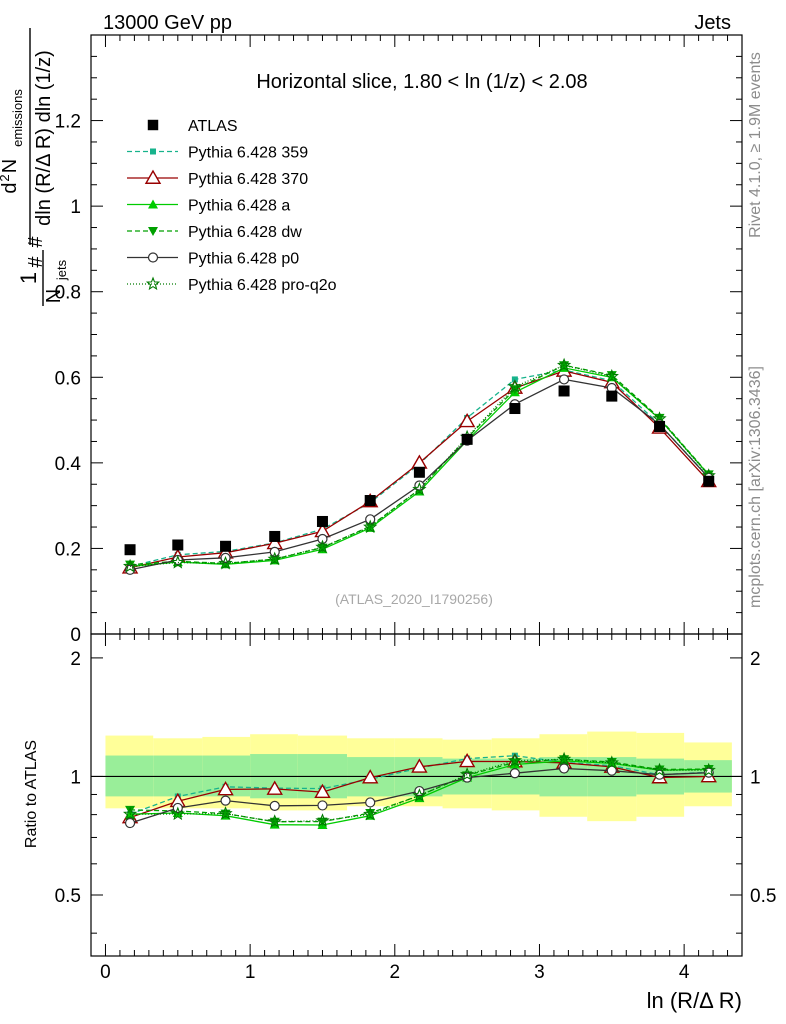 This screenshot has width=786, height=1024. I want to click on x-tick-label: 2, so click(395, 972).